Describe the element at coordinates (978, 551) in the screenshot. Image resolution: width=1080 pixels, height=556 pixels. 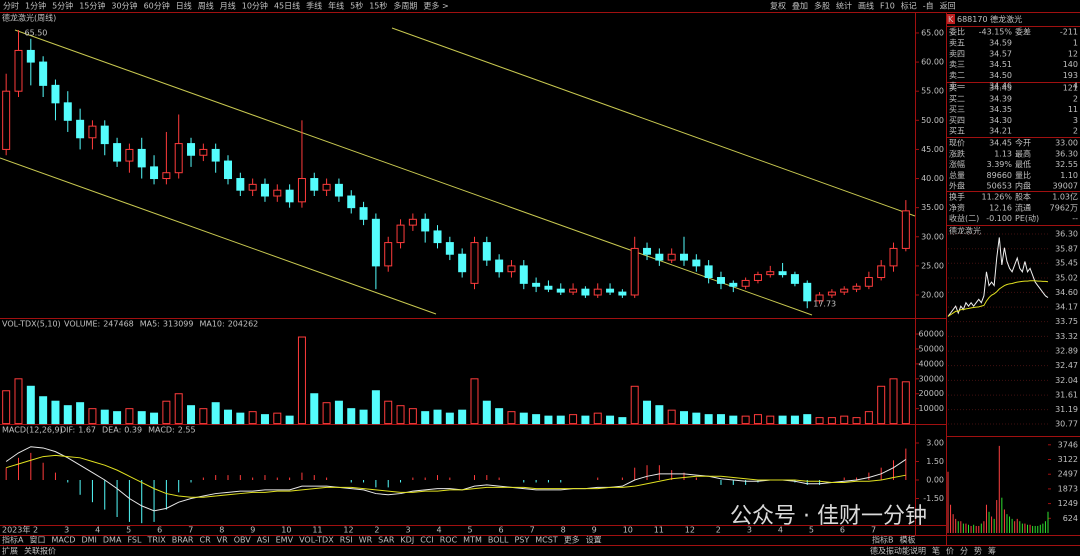
I see `side-tab: 势` at that location.